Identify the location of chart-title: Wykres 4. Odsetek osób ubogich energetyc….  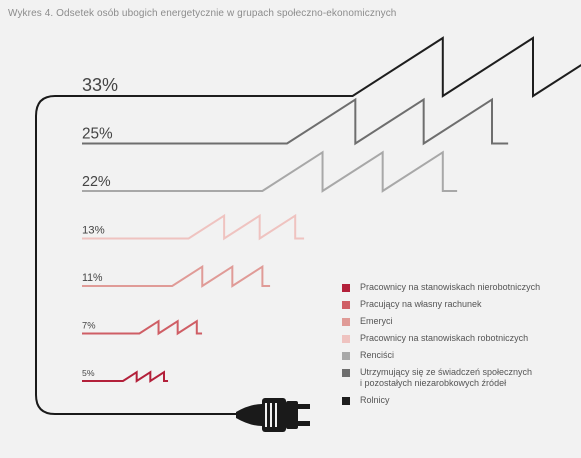
(202, 13).